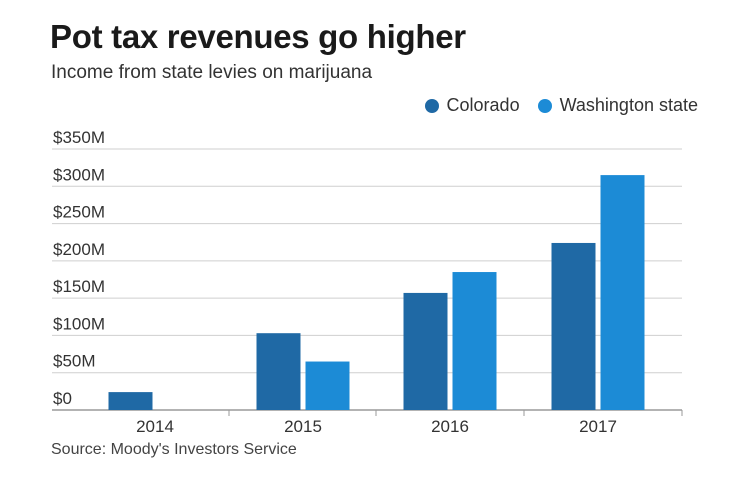 Image resolution: width=740 pixels, height=482 pixels. Describe the element at coordinates (130, 401) in the screenshot. I see `bar-colorado-2014` at that location.